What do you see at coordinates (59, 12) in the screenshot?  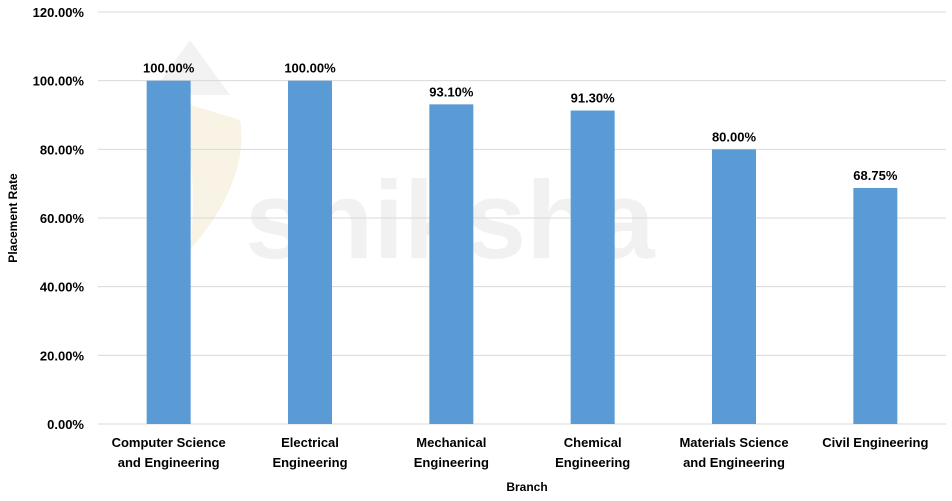 I see `y-tick-label: 120.00%` at bounding box center [59, 12].